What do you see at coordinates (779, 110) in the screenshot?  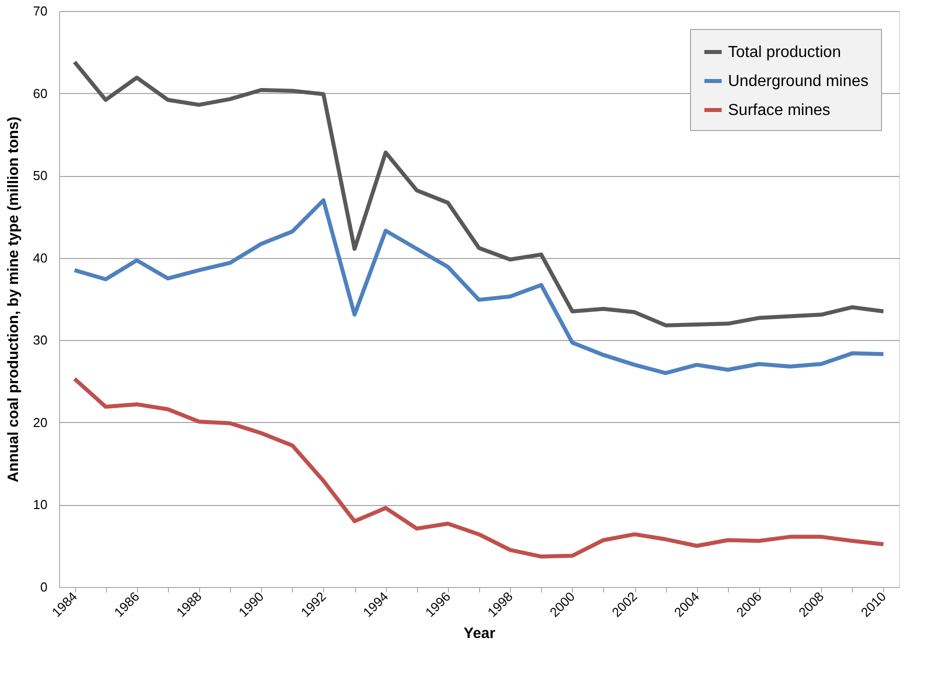 I see `legend-label: Surface mines` at bounding box center [779, 110].